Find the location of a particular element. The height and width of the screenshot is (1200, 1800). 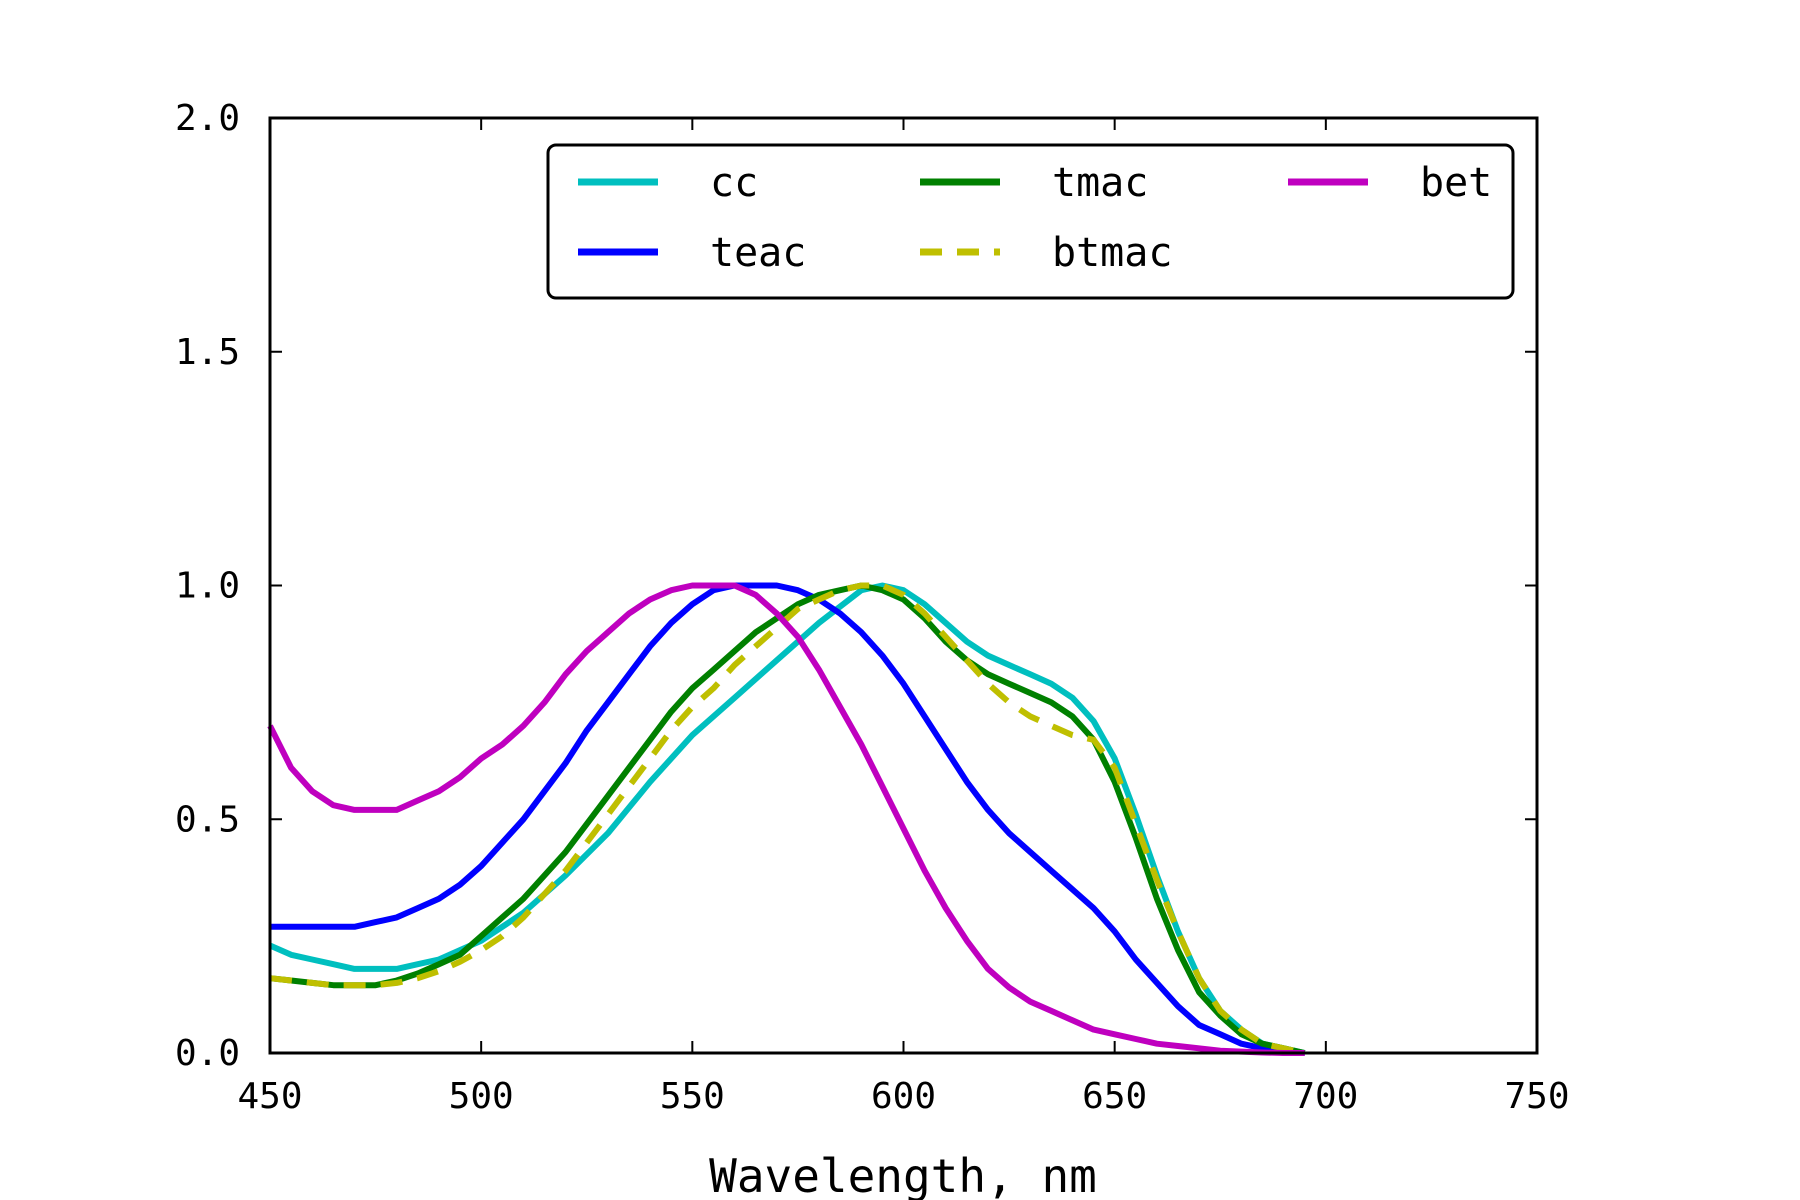

y-tick-label: 2.0 is located at coordinates (207, 118).